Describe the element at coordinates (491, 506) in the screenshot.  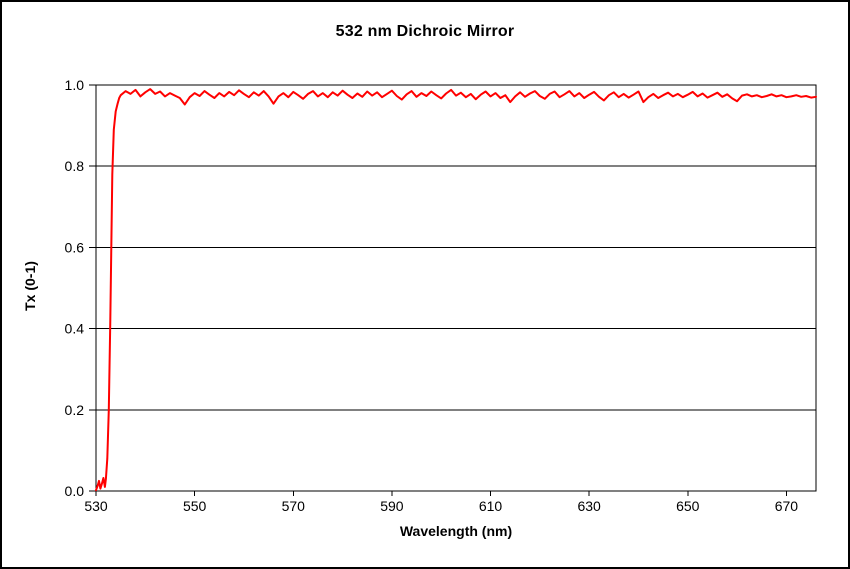
I see `x-tick-label: 610` at that location.